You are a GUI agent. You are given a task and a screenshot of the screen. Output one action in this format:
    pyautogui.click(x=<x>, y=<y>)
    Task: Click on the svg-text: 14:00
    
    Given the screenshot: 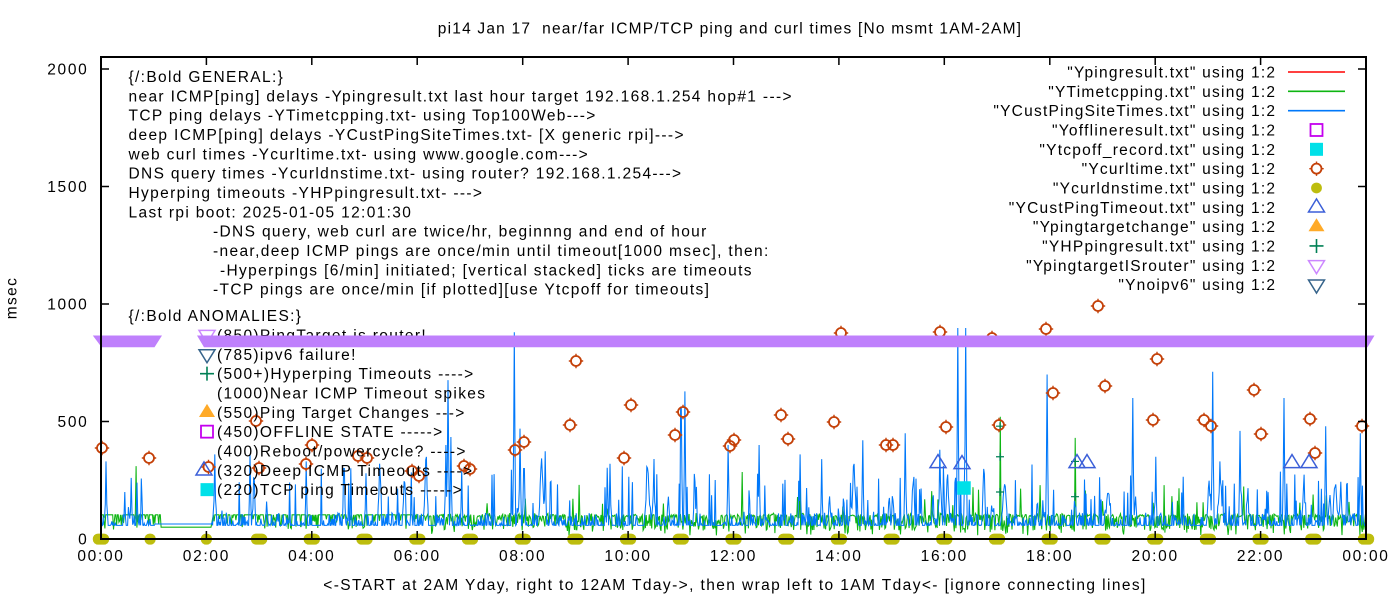 What is the action you would take?
    pyautogui.click(x=838, y=556)
    